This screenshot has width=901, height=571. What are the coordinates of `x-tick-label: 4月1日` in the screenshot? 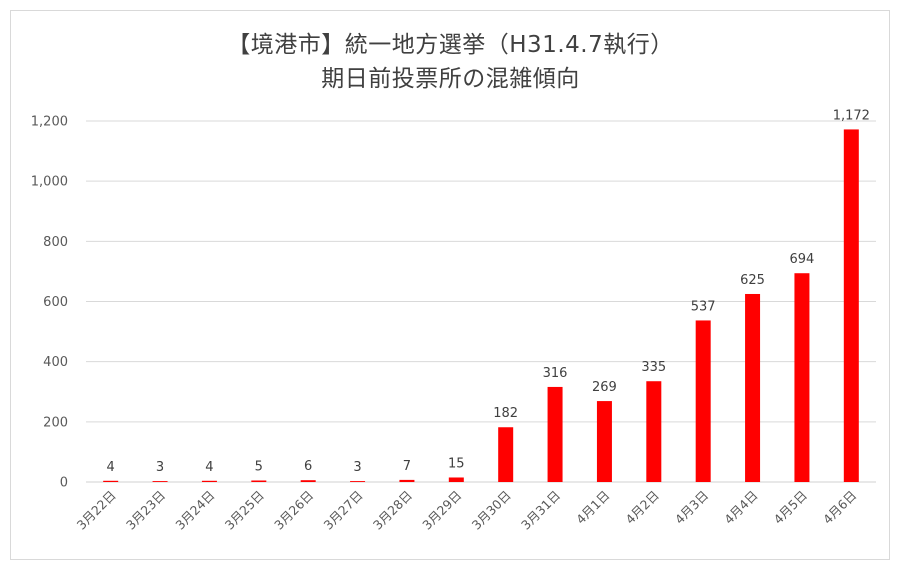 It's located at (593, 508).